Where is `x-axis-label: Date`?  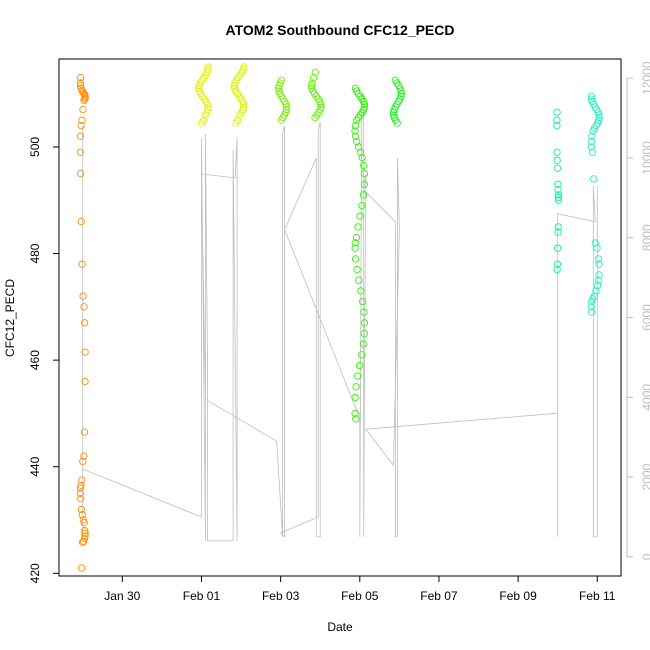
x-axis-label: Date is located at coordinates (340, 627).